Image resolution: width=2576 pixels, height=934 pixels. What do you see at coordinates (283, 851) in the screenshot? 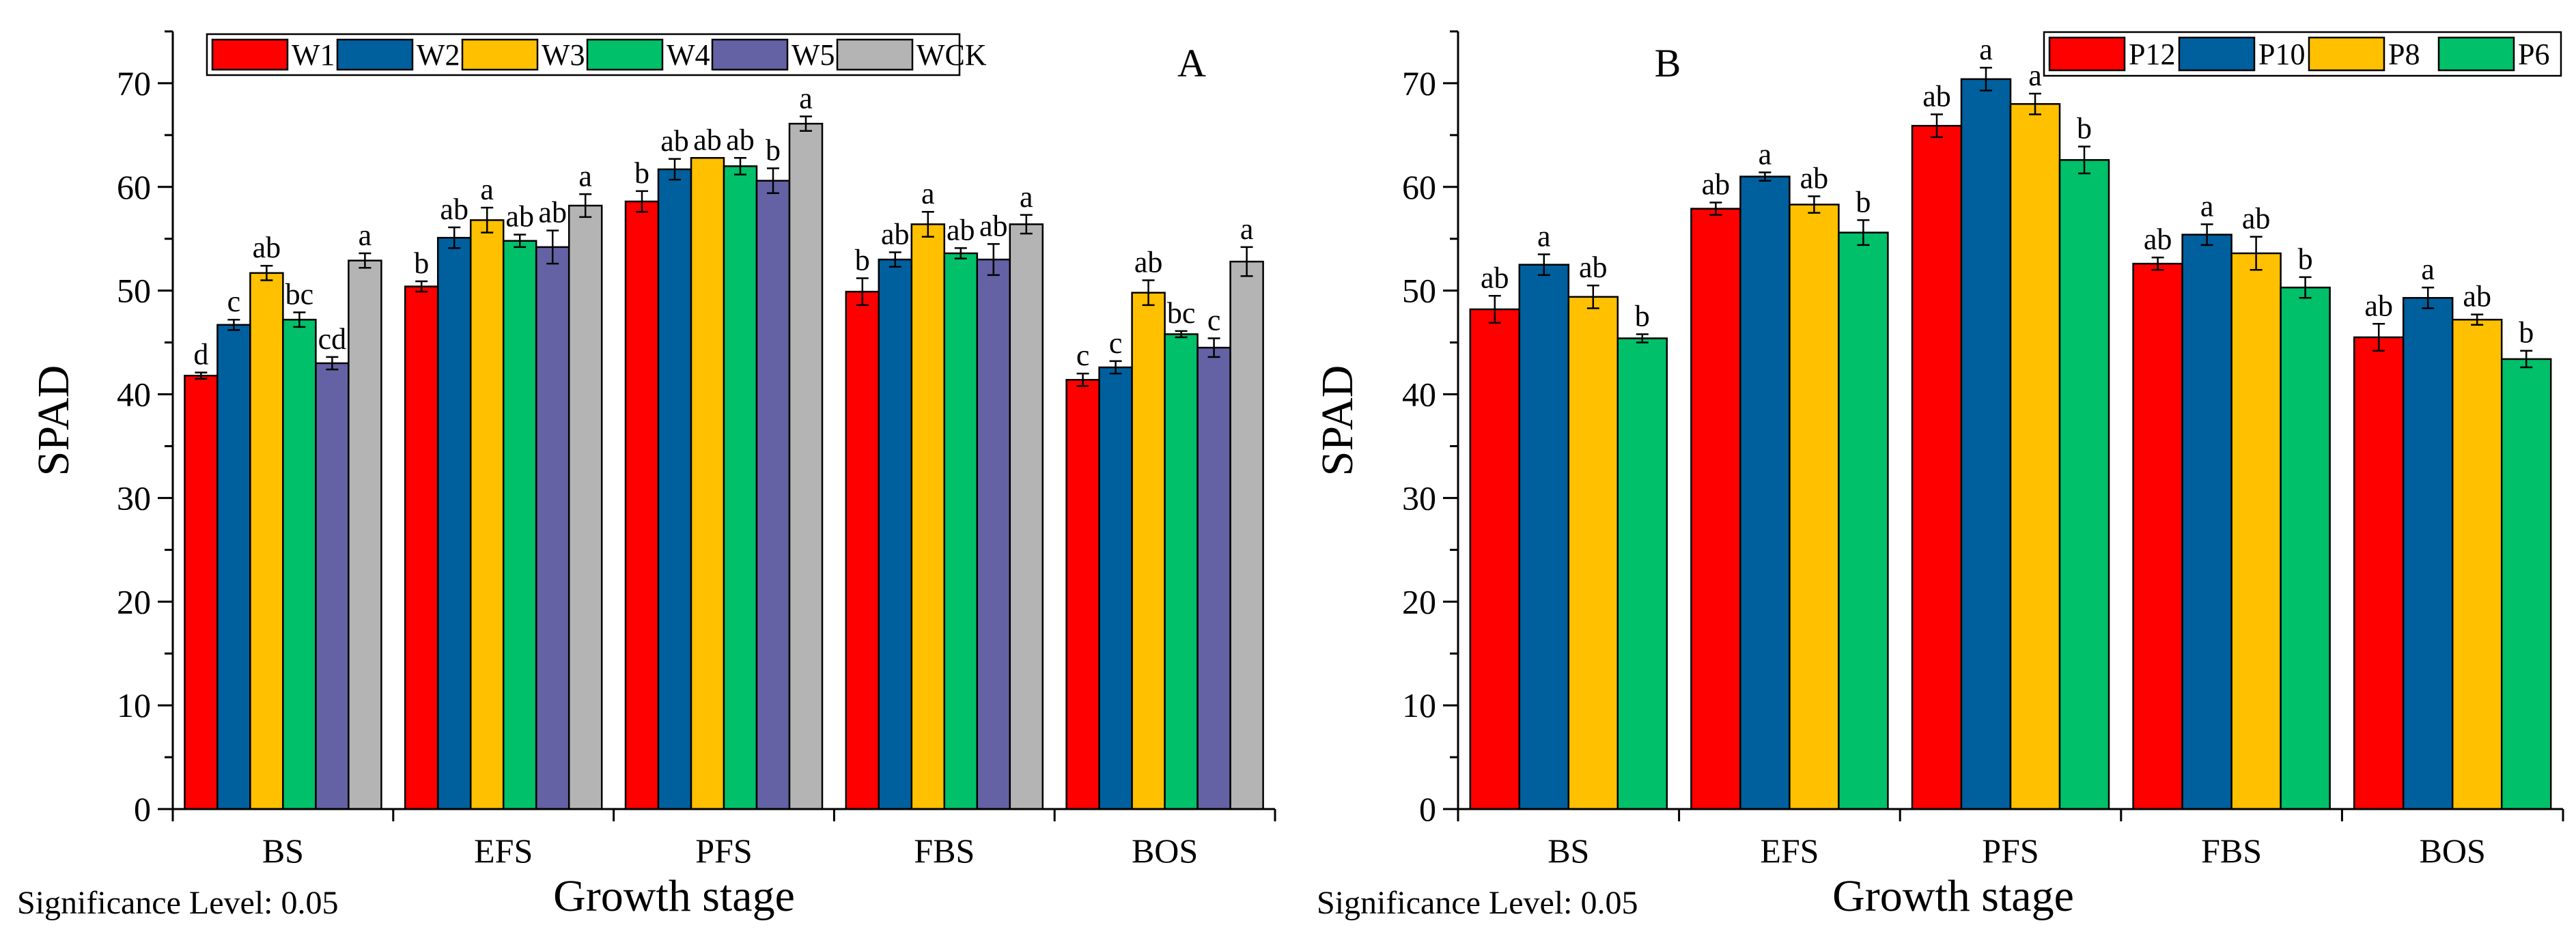
I see `x-tick-label: BS` at bounding box center [283, 851].